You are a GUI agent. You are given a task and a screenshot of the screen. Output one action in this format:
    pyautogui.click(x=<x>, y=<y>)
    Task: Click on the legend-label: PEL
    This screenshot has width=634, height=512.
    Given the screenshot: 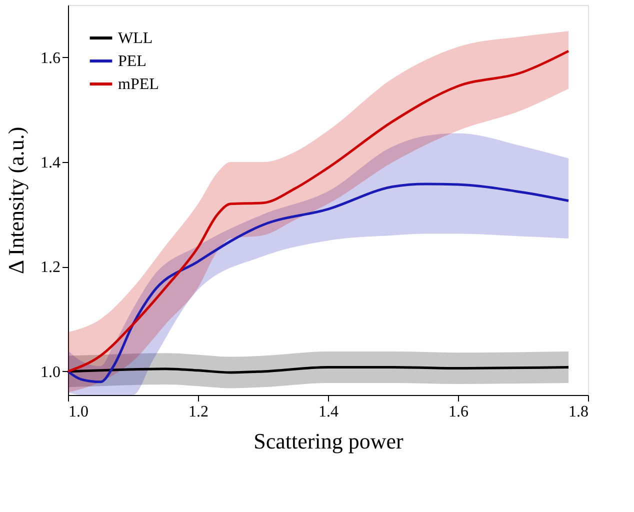 What is the action you would take?
    pyautogui.click(x=132, y=61)
    